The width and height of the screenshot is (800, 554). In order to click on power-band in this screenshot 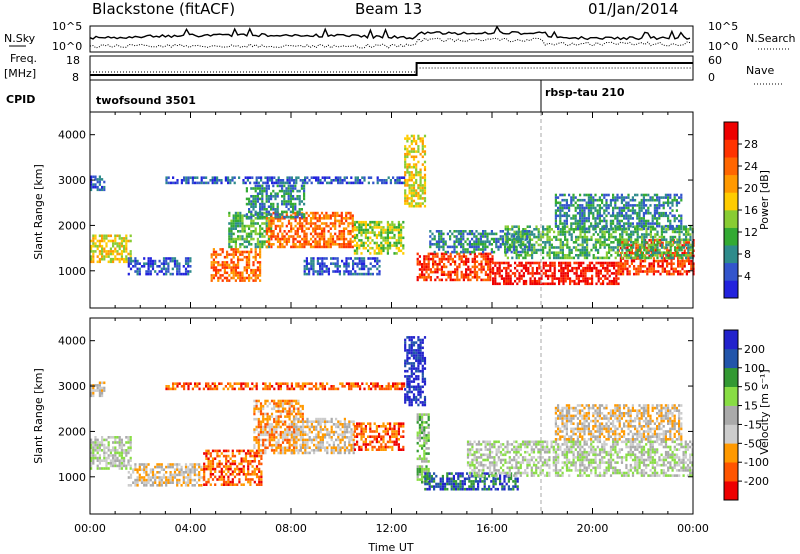, I will do `click(275, 201)`.